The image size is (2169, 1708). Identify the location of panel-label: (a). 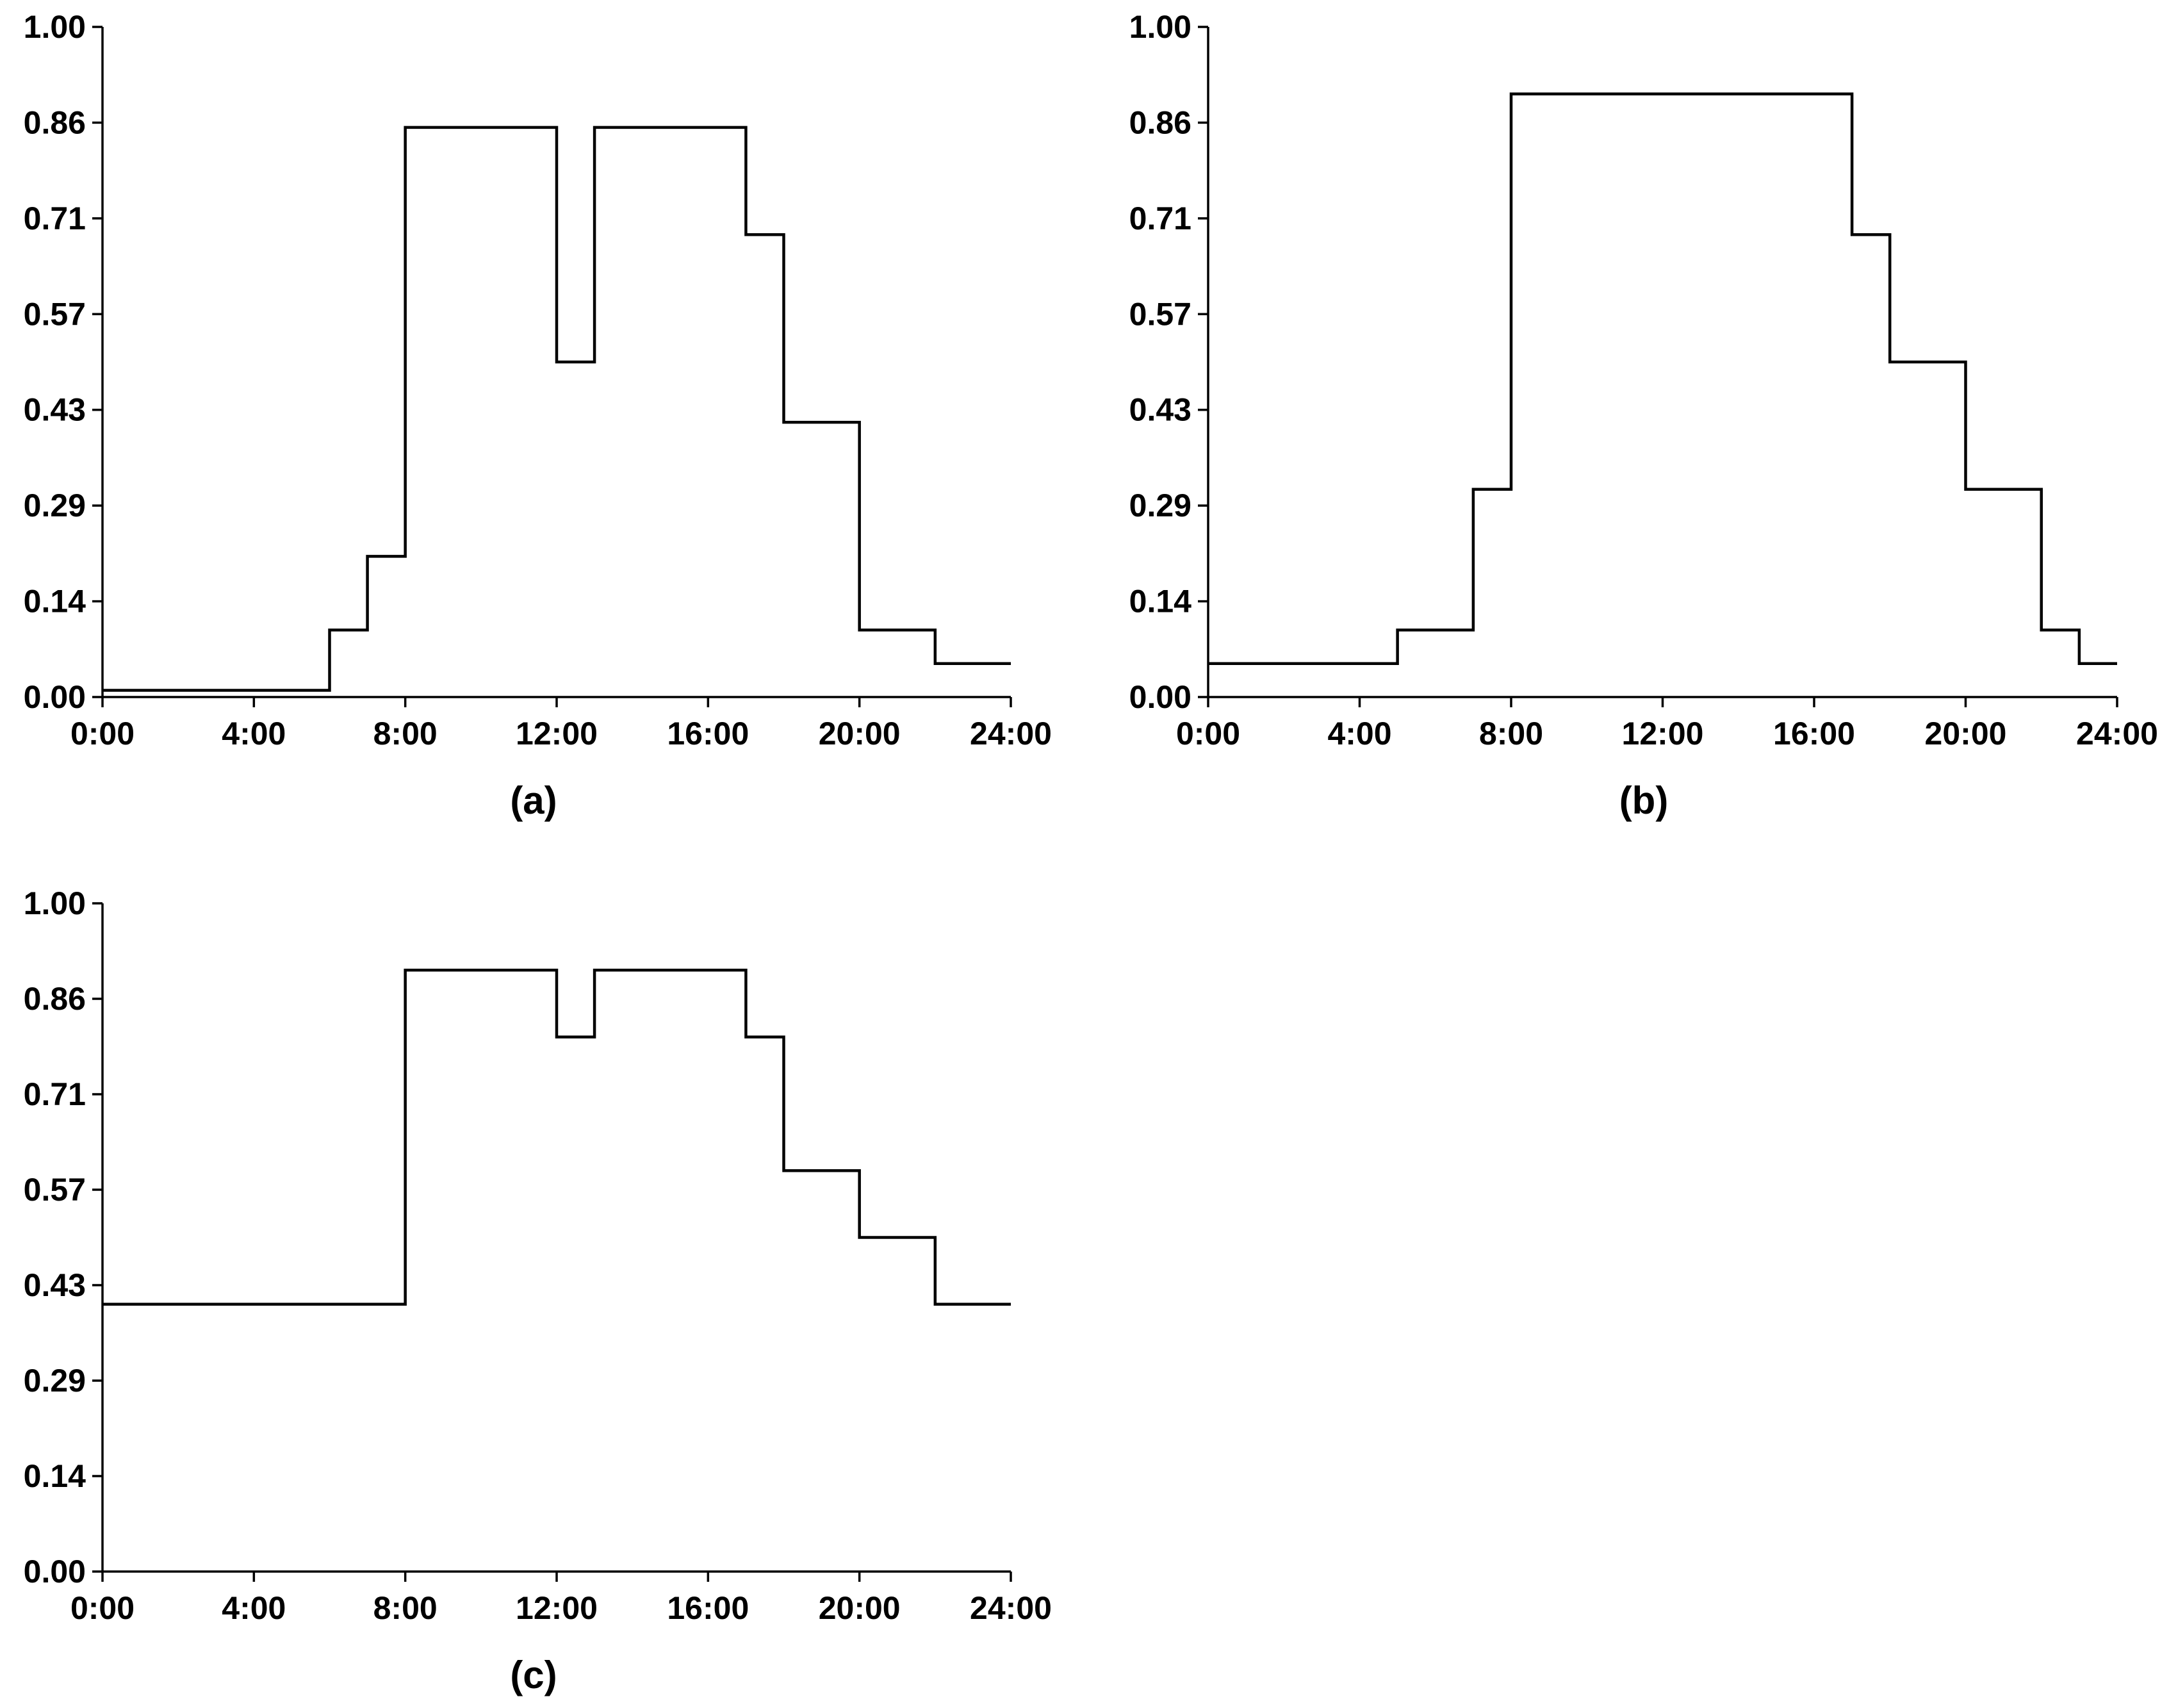
(533, 800).